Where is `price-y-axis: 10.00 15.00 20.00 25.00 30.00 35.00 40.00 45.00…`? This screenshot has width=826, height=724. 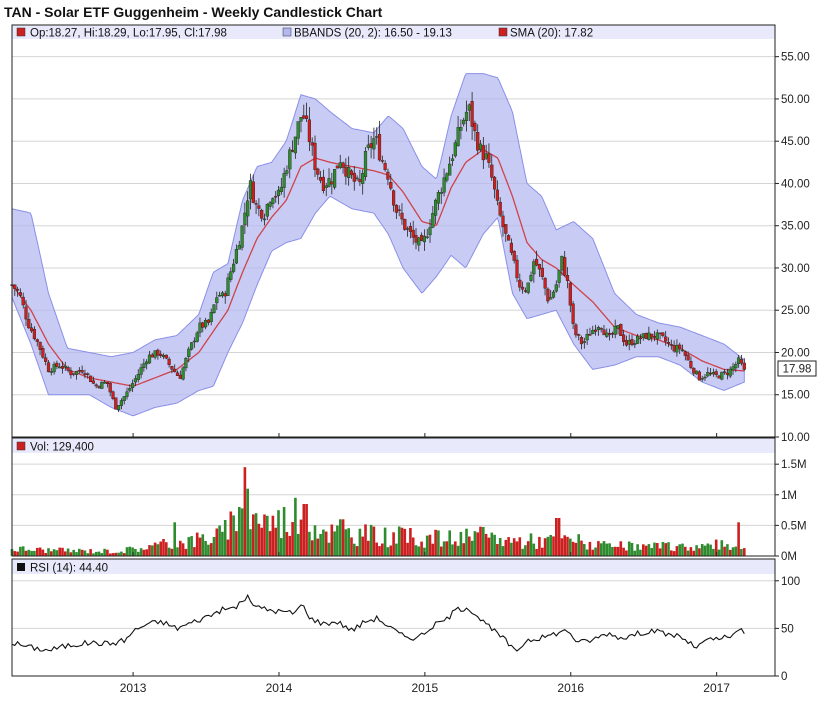
price-y-axis: 10.00 15.00 20.00 25.00 30.00 35.00 40.00 45.00… is located at coordinates (792, 248).